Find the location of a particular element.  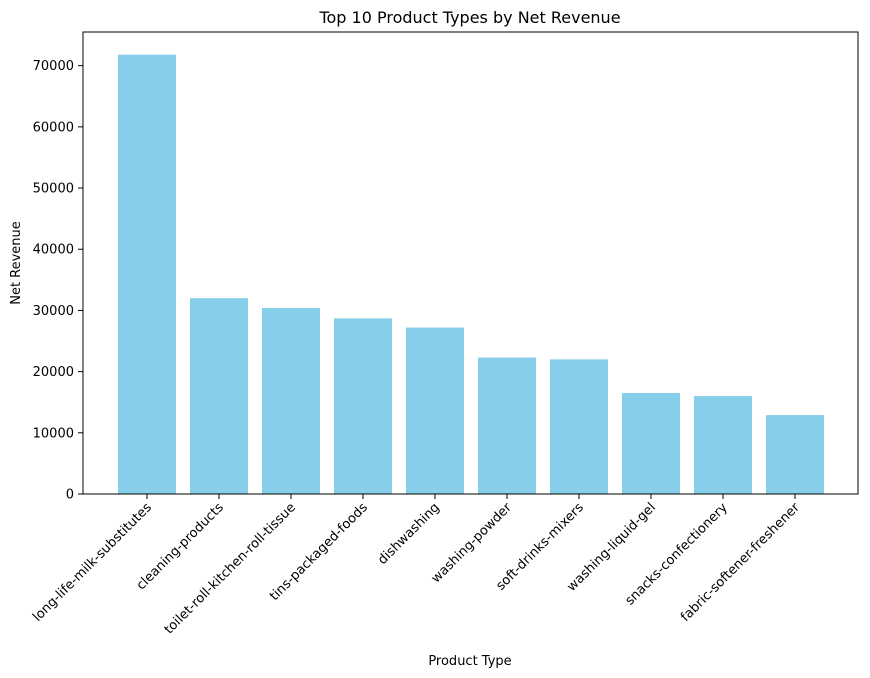

bar-dishwashing is located at coordinates (435, 410).